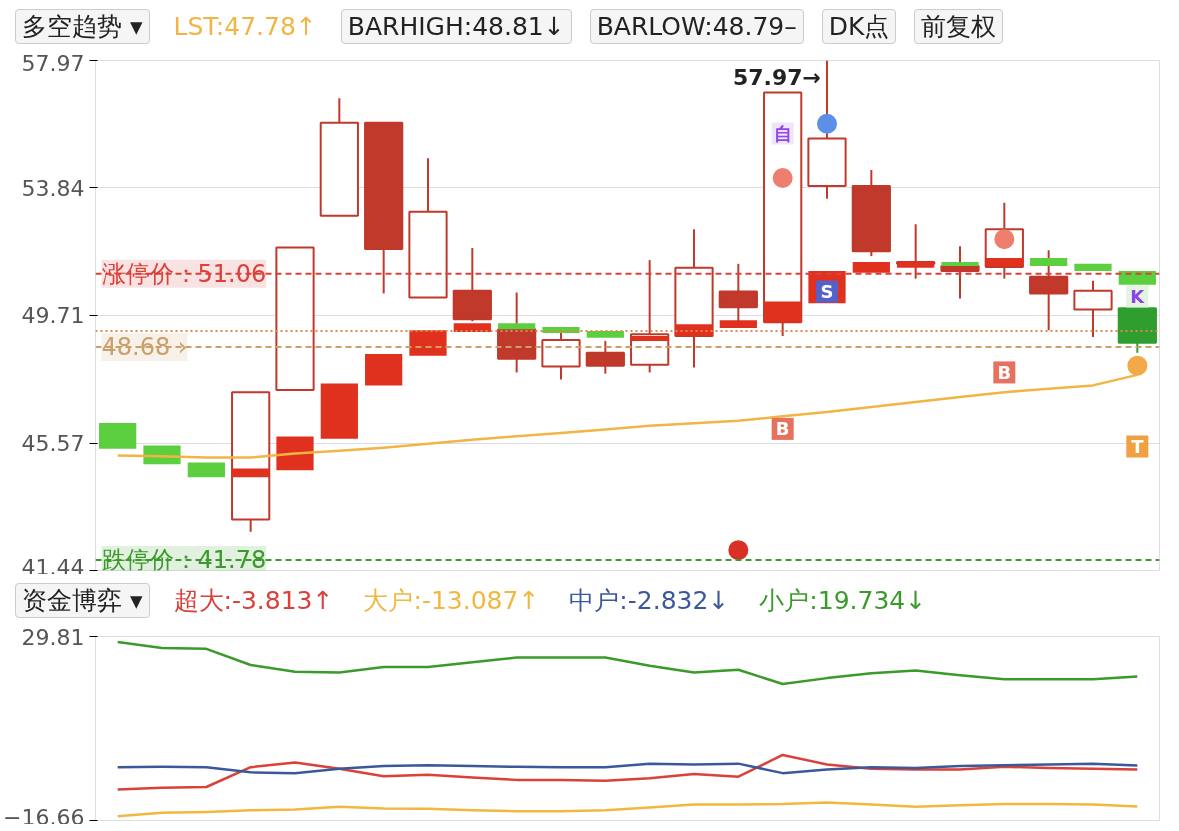  What do you see at coordinates (696, 26) in the screenshot?
I see `text: BARLOW:48.79–` at bounding box center [696, 26].